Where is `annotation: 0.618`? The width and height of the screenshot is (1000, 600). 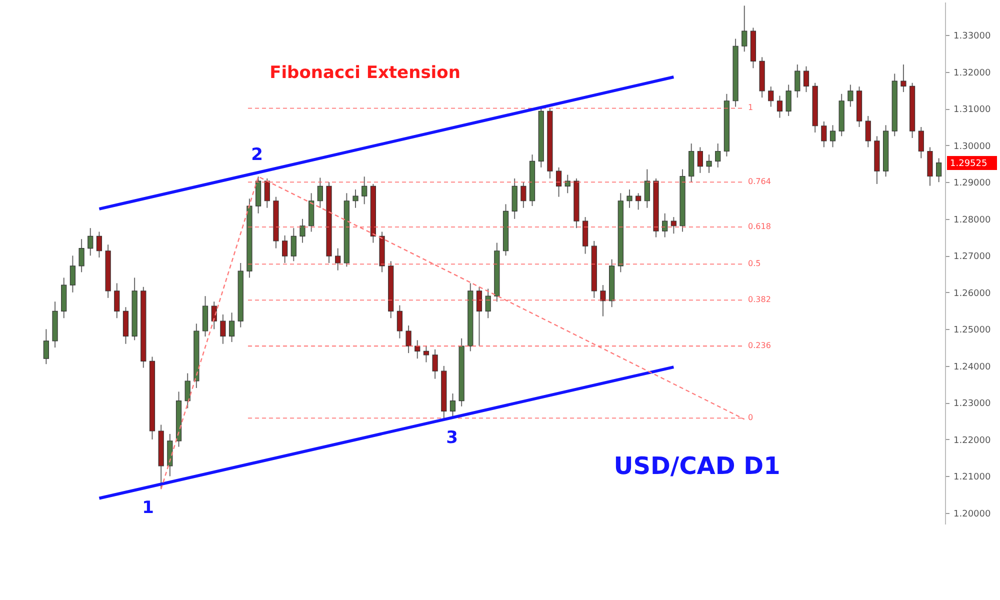 annotation: 0.618 is located at coordinates (759, 226).